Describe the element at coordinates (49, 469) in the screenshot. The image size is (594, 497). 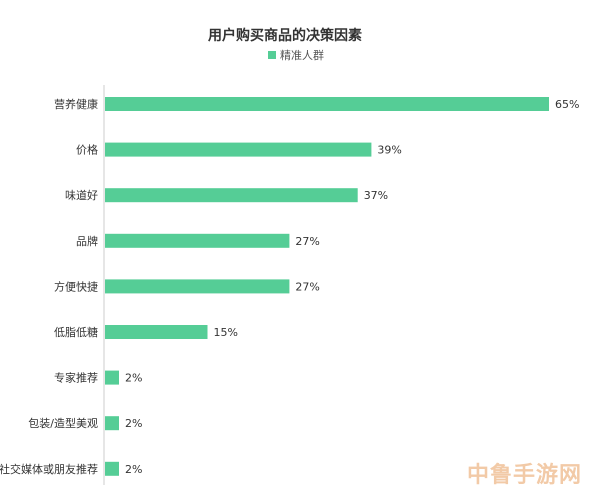
I see `category-label: 社交媒体或朋友推荐` at that location.